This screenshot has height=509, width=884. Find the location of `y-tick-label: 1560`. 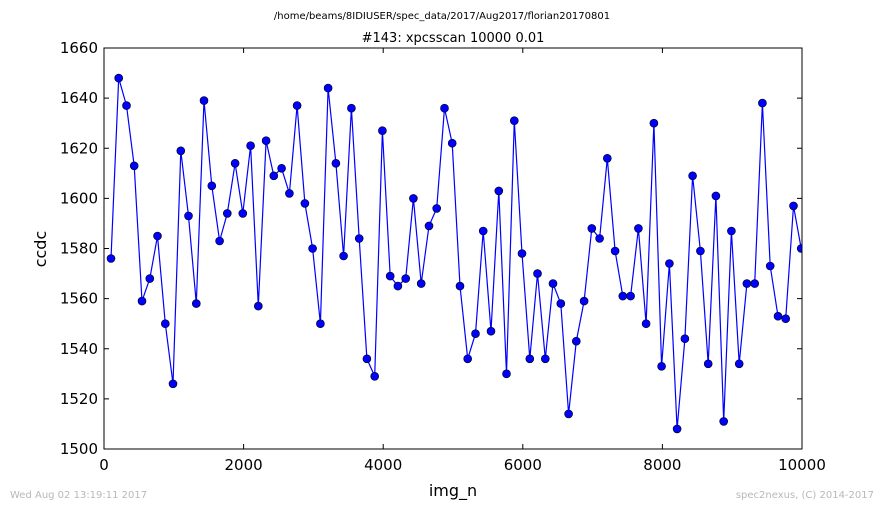

y-tick-label: 1560 is located at coordinates (79, 299).